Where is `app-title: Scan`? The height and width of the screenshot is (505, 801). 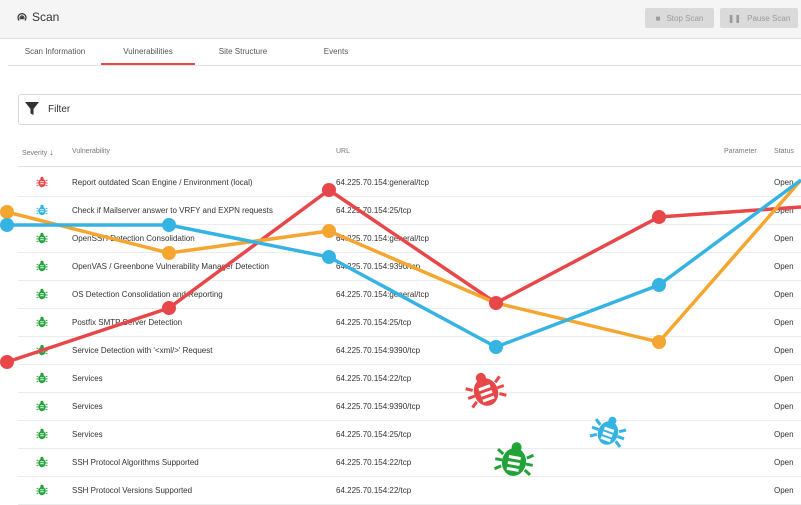
app-title: Scan is located at coordinates (37, 17).